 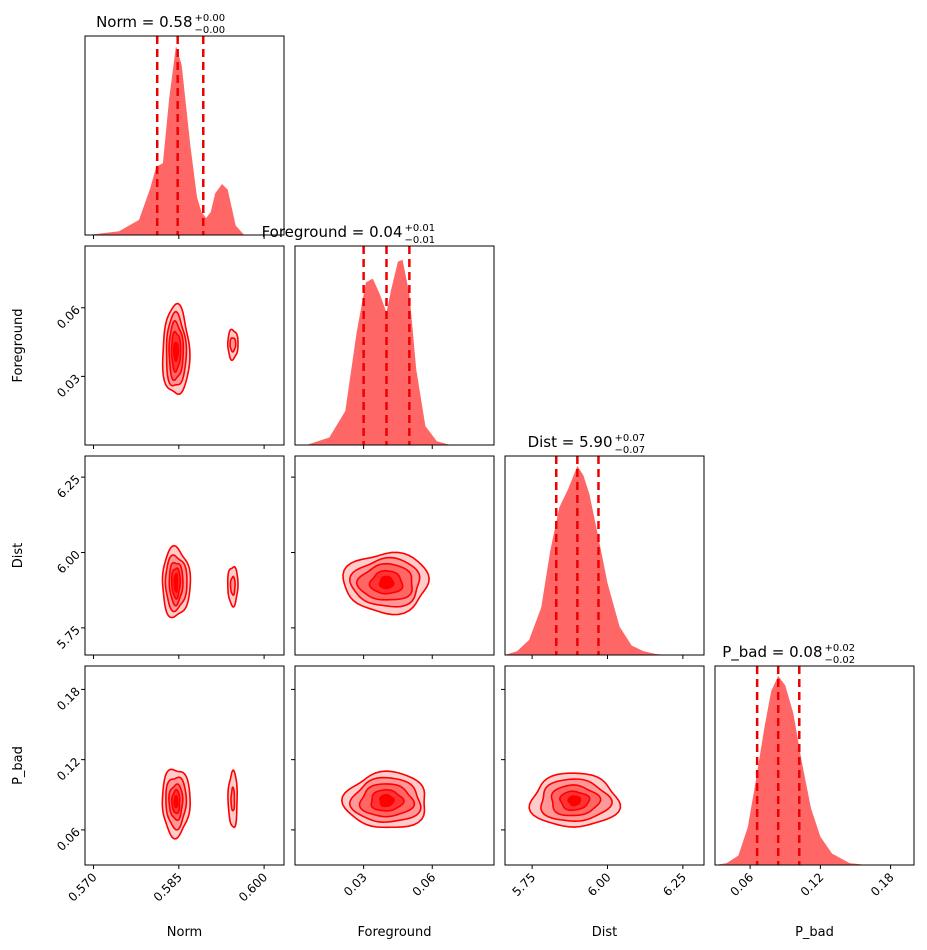 What do you see at coordinates (523, 884) in the screenshot?
I see `x-tick-label-Dist: 5.75` at bounding box center [523, 884].